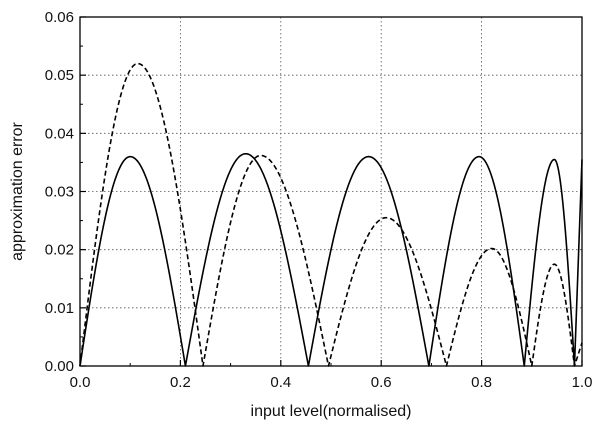 The image size is (597, 428). What do you see at coordinates (582, 382) in the screenshot?
I see `x-tick-label: 1.0` at bounding box center [582, 382].